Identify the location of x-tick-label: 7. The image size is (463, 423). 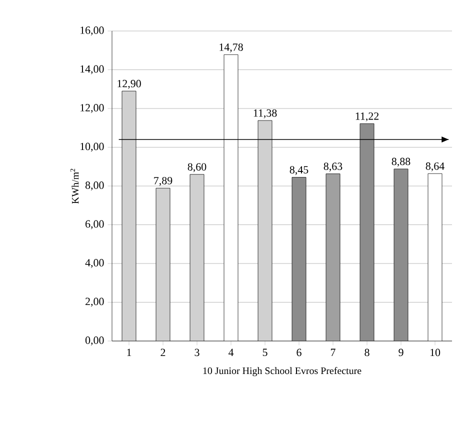
(333, 352).